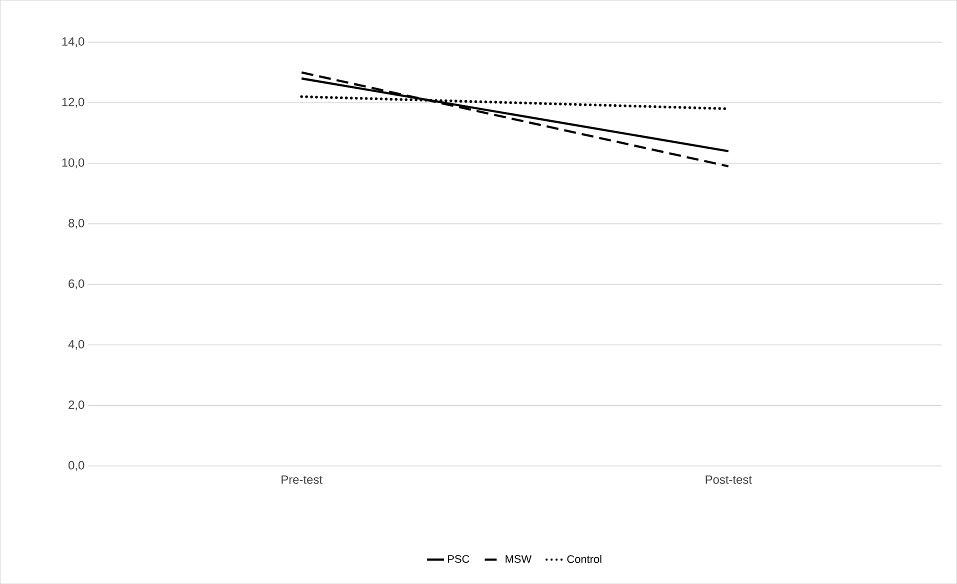 Image resolution: width=957 pixels, height=584 pixels. What do you see at coordinates (76, 466) in the screenshot?
I see `y-tick-label: 0,0` at bounding box center [76, 466].